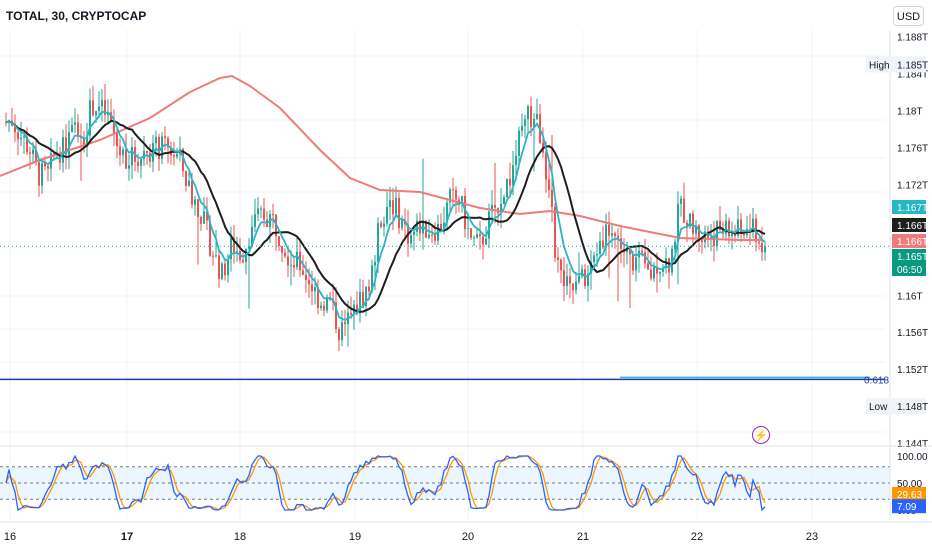 Image resolution: width=932 pixels, height=550 pixels. Describe the element at coordinates (912, 208) in the screenshot. I see `price-label-text: 1.167T` at that location.